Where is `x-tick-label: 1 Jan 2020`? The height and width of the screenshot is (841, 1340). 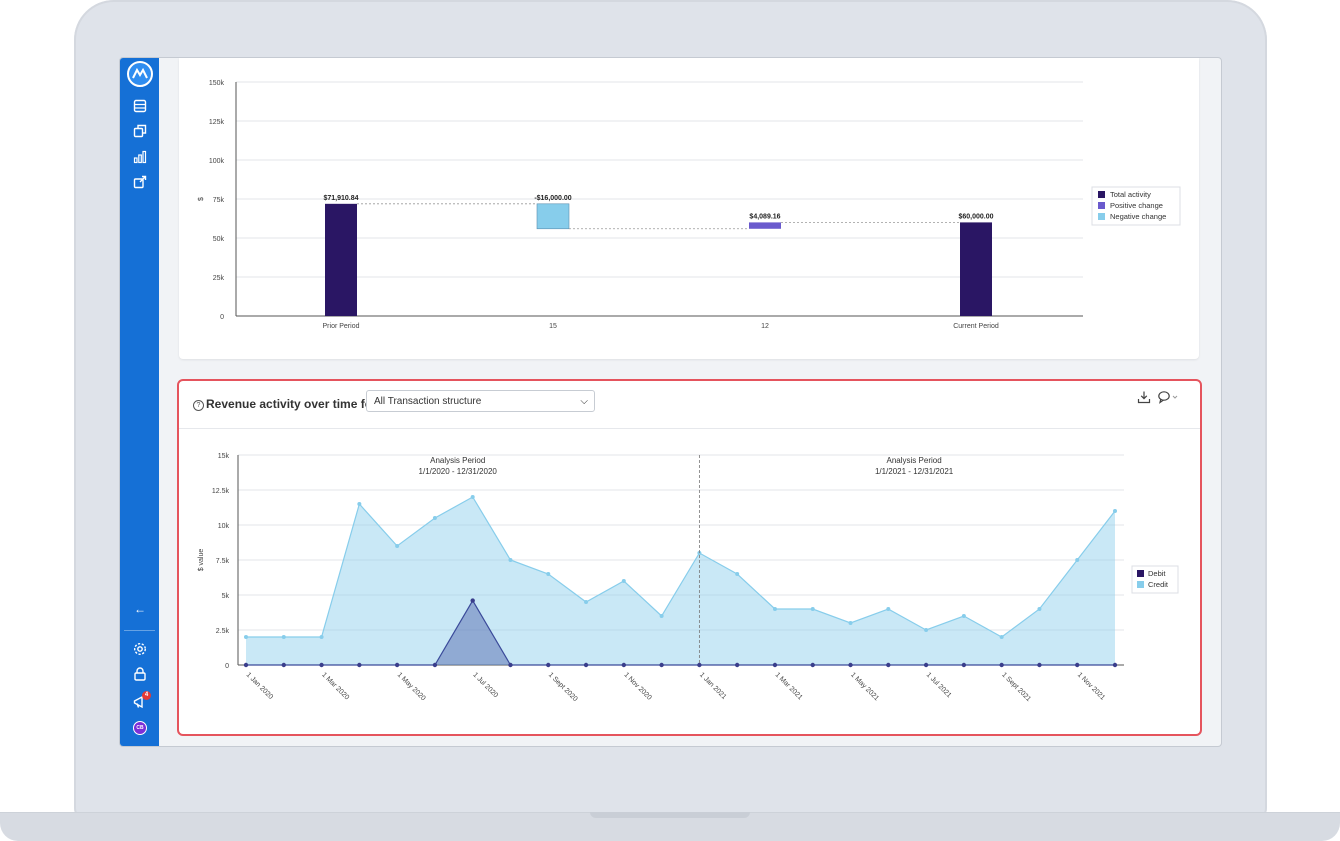 x-tick-label: 1 Jan 2020 is located at coordinates (260, 686).